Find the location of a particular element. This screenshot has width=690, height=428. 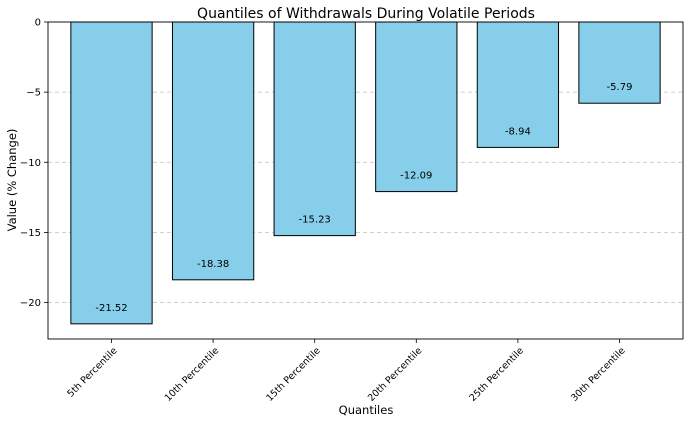

bar-value-label: -5.79 is located at coordinates (620, 87).